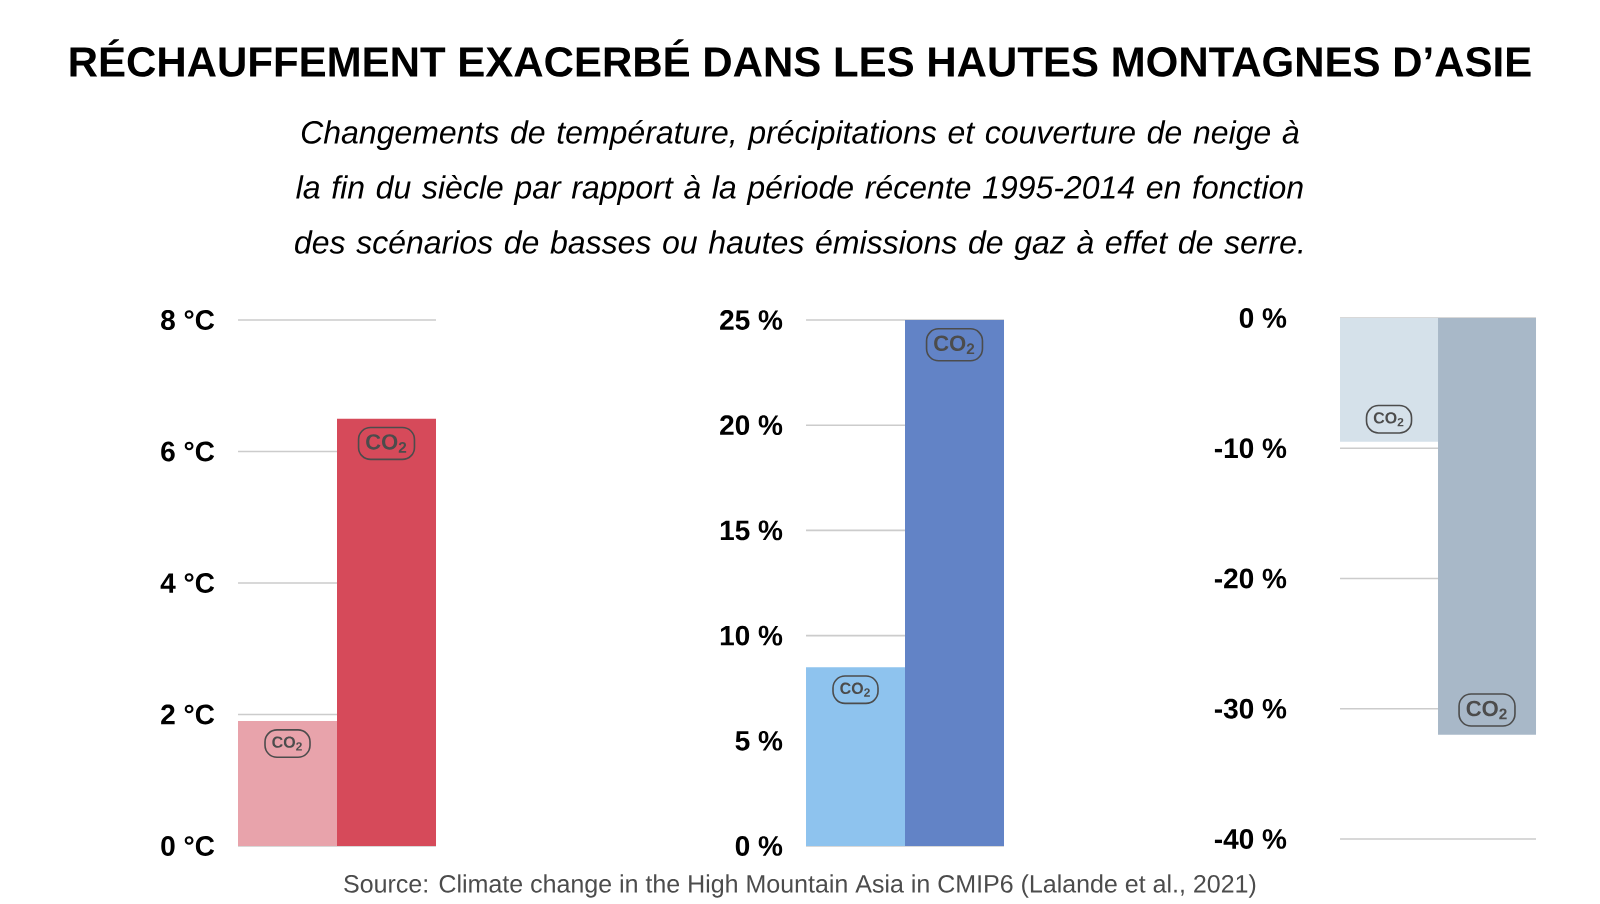  I want to click on y-tick-label: 20 %, so click(751, 425).